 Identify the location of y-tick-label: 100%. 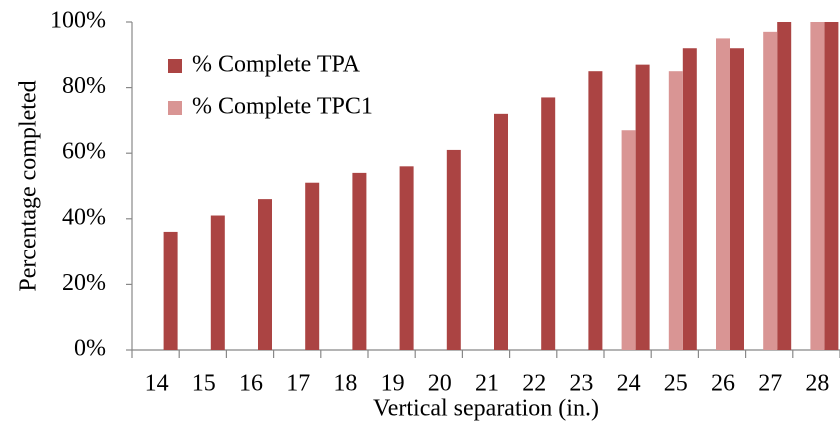
(78, 21).